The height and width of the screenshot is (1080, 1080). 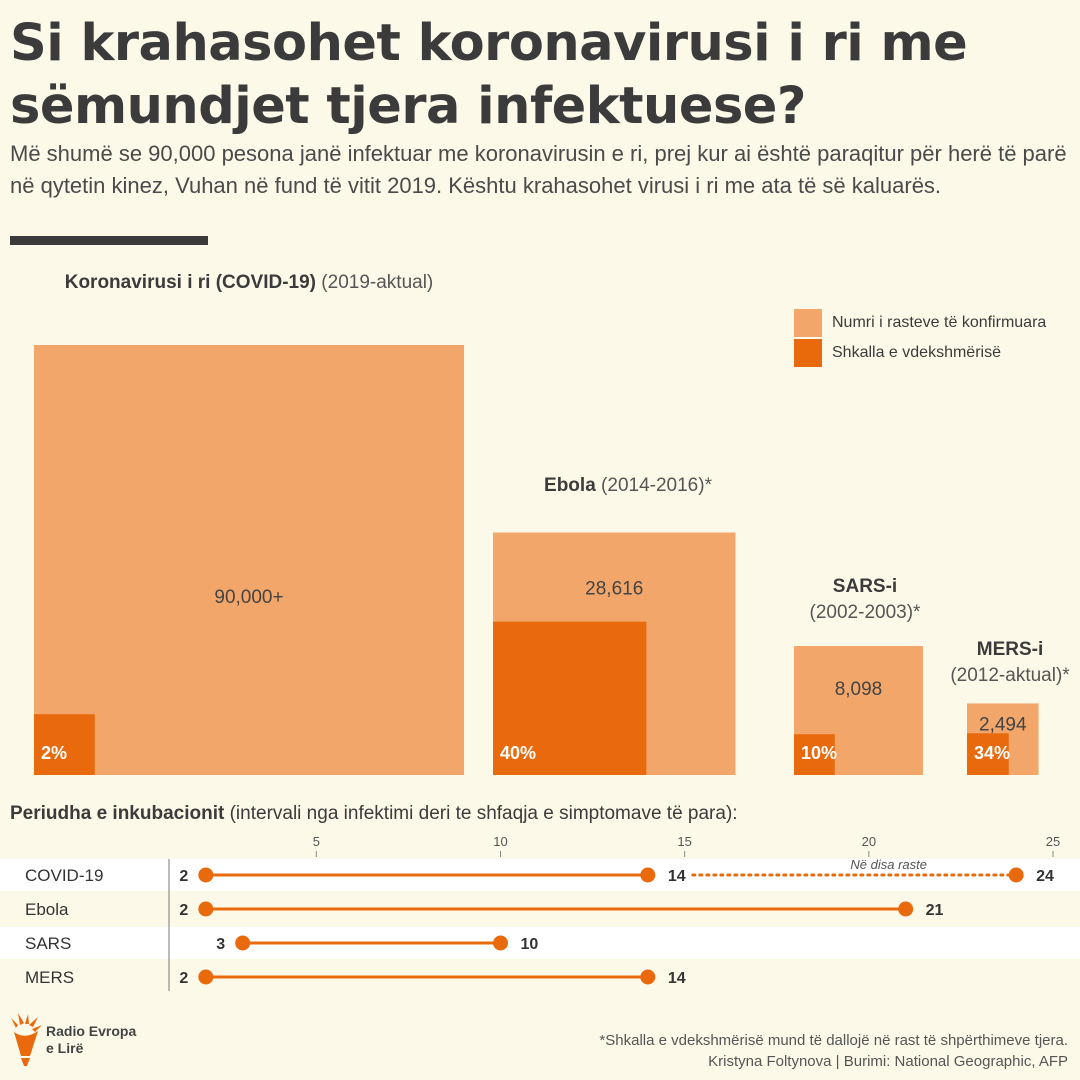 I want to click on row-label-0: COVID-19, so click(x=64, y=875).